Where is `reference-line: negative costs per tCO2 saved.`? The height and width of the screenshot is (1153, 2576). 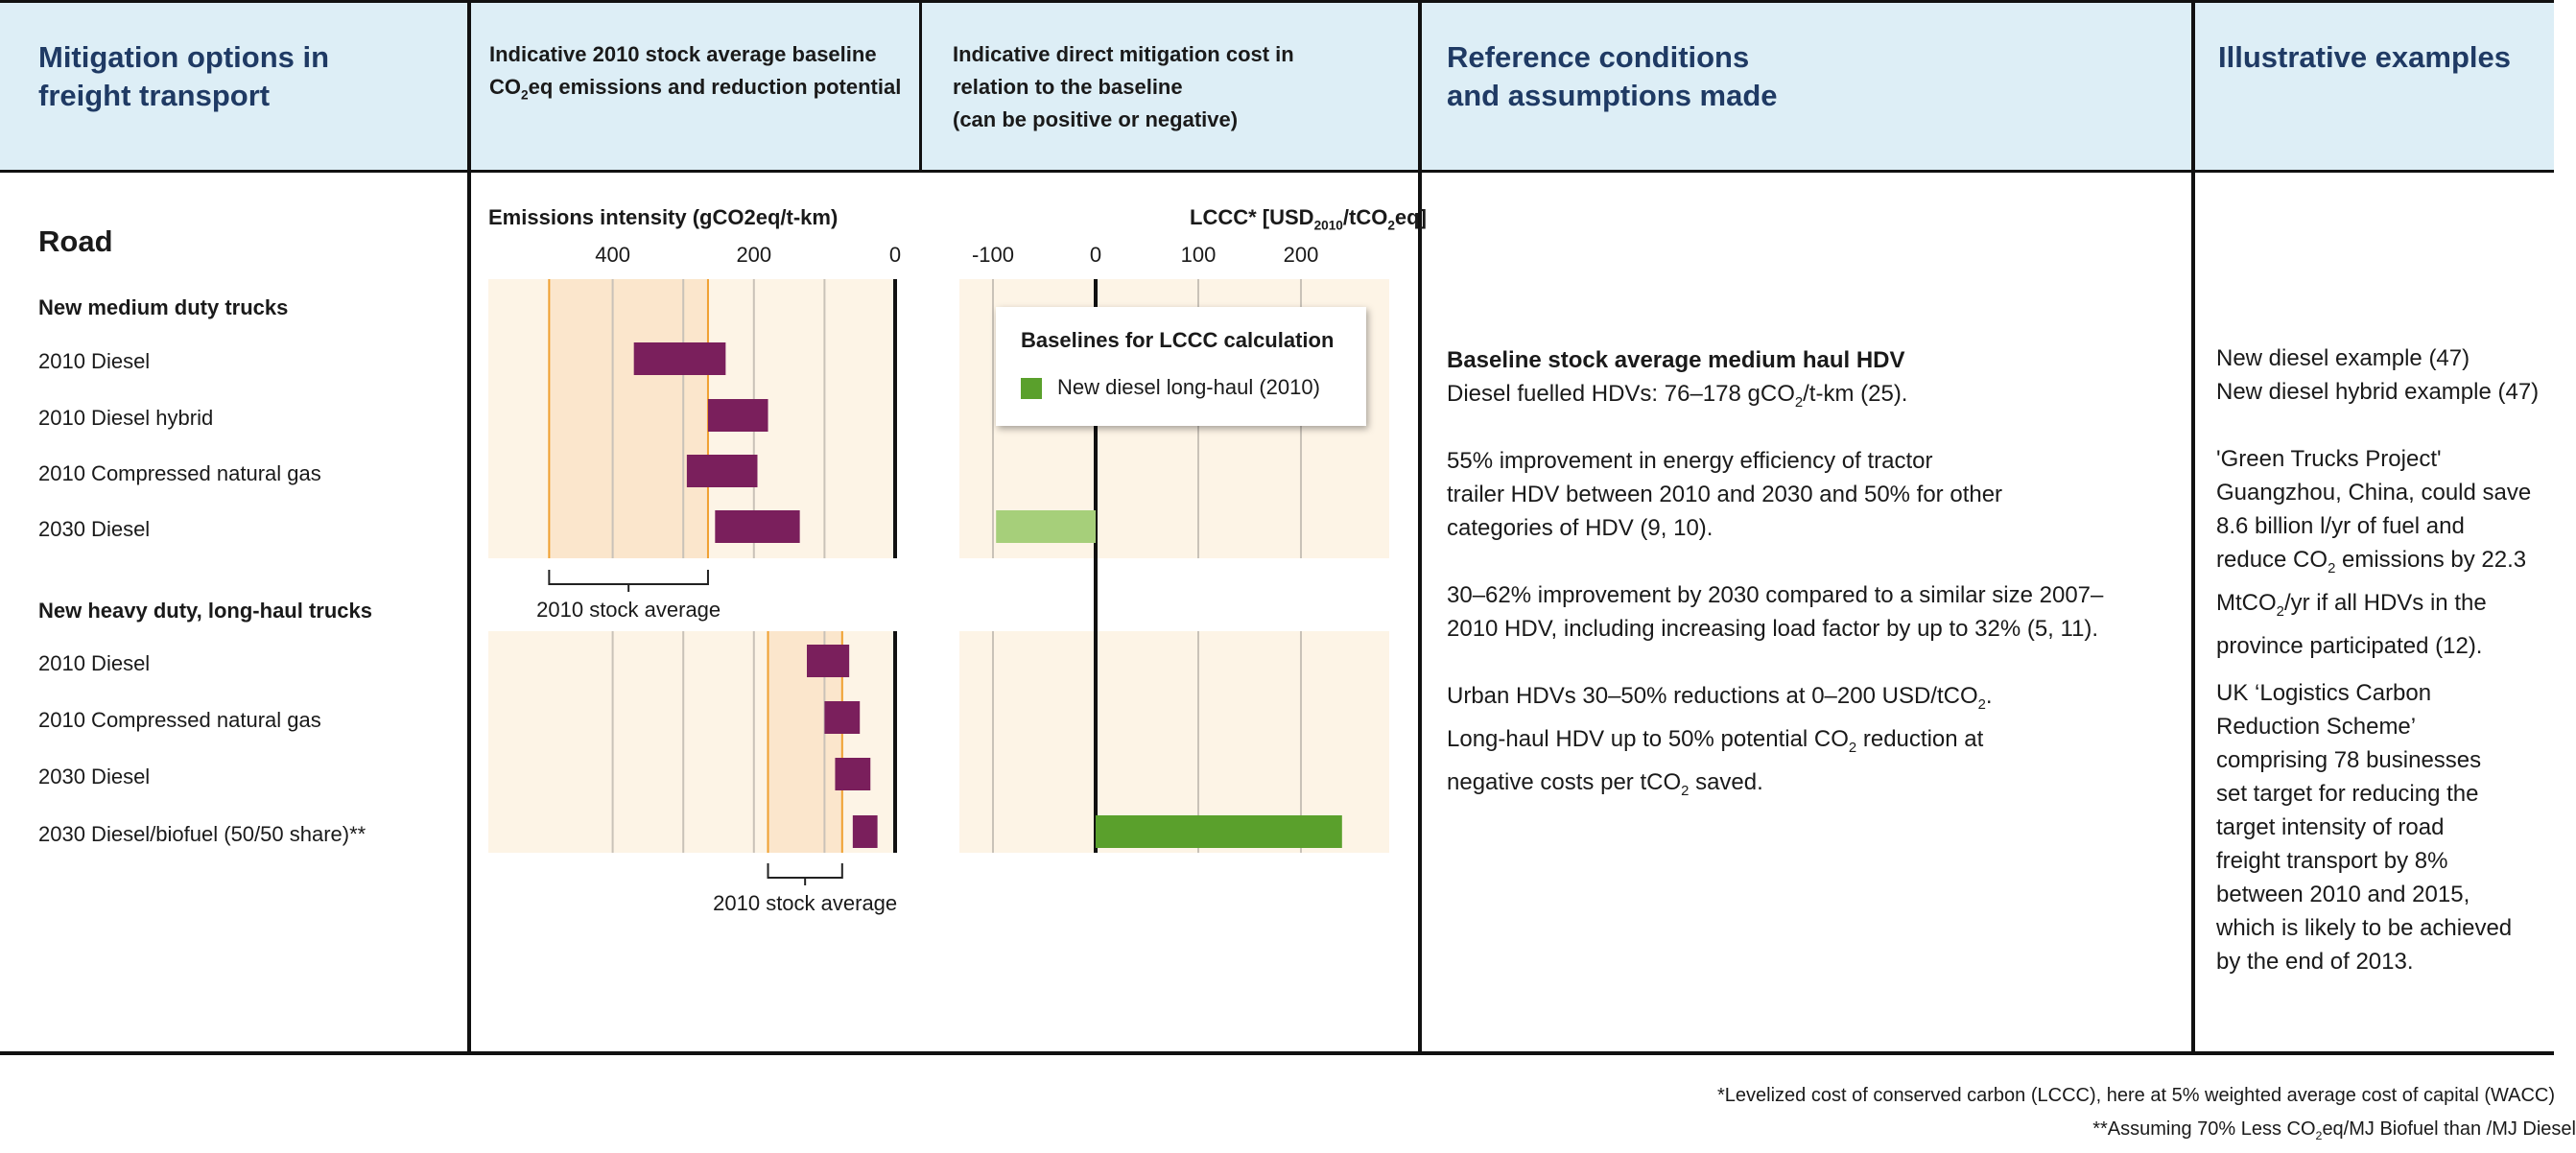
reference-line: negative costs per tCO2 saved. is located at coordinates (1605, 784).